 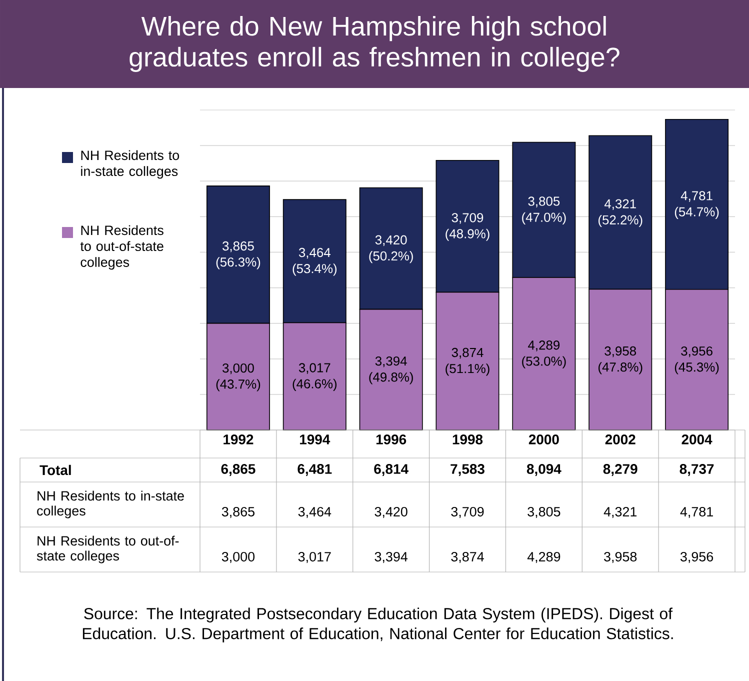 What do you see at coordinates (697, 470) in the screenshot?
I see `total-label: 8,737` at bounding box center [697, 470].